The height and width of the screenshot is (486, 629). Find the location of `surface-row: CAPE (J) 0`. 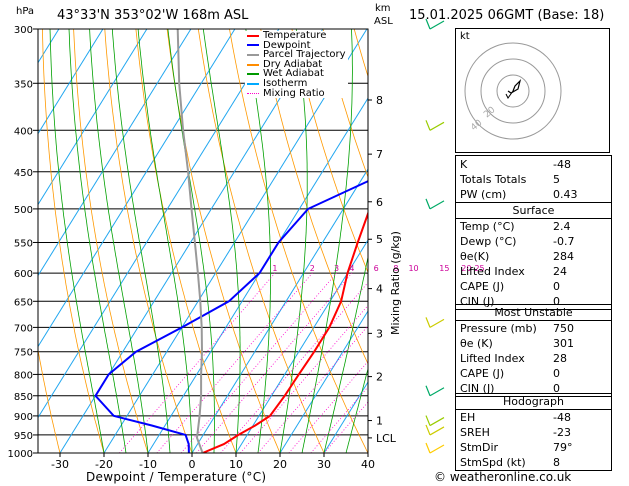

surface-row: CAPE (J) 0 is located at coordinates (533, 286).